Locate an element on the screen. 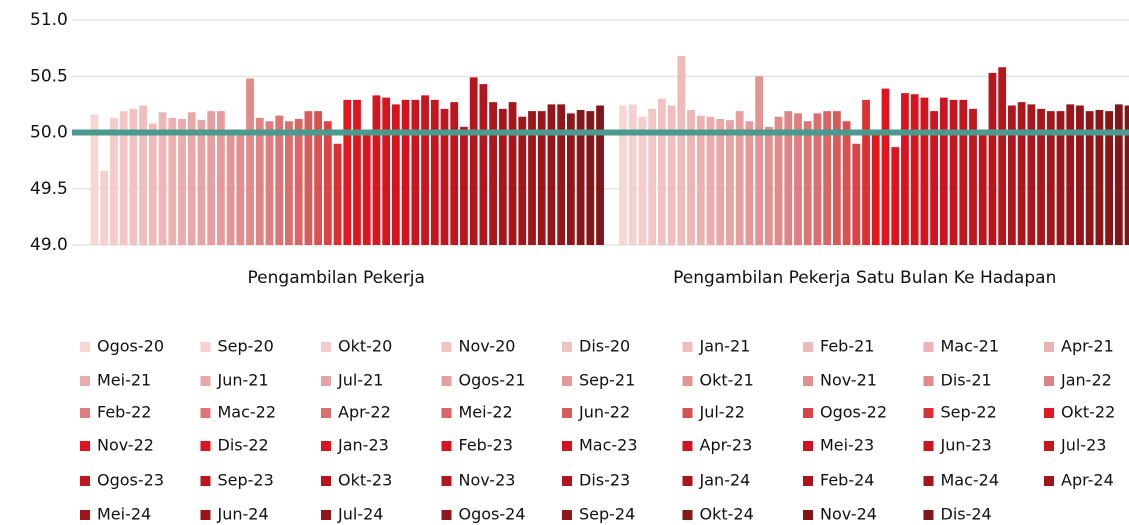 This screenshot has width=1129, height=525. y-tick-label: 50.0 is located at coordinates (49, 133).